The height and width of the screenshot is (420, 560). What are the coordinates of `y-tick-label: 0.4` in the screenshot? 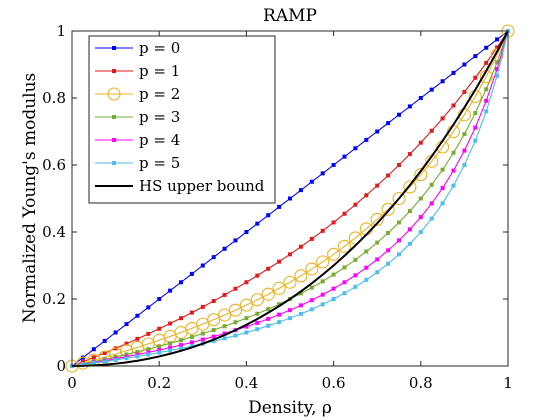 It's located at (54, 232).